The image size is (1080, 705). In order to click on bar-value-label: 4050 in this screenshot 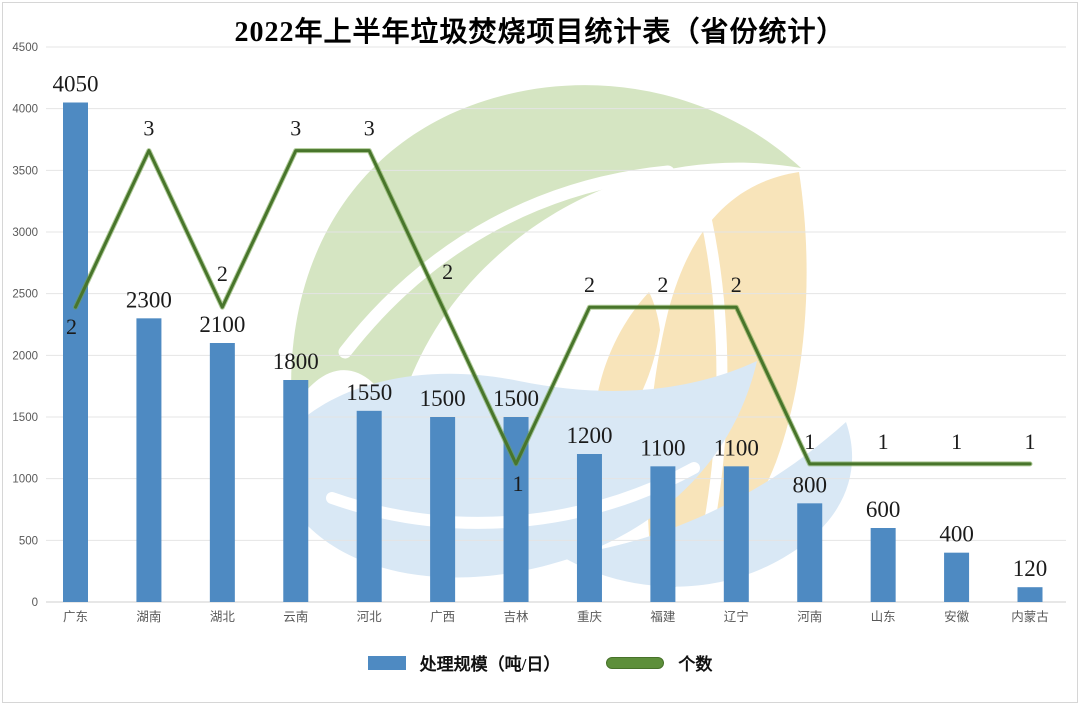, I will do `click(76, 84)`.